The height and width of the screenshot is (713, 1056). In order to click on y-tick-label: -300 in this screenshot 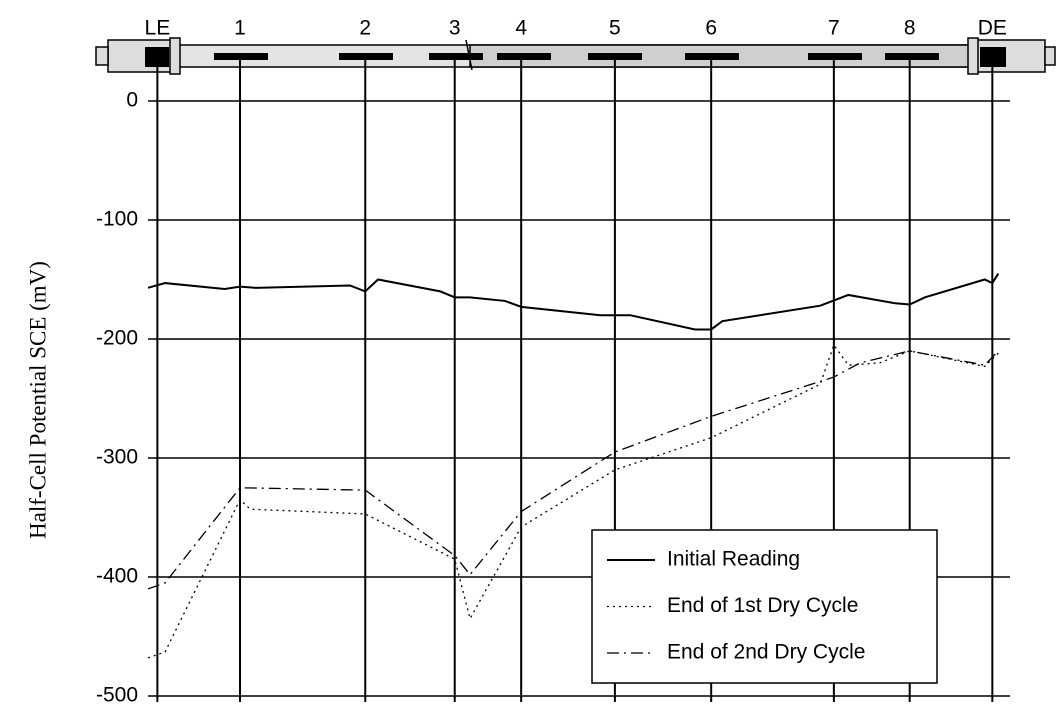, I will do `click(117, 457)`.